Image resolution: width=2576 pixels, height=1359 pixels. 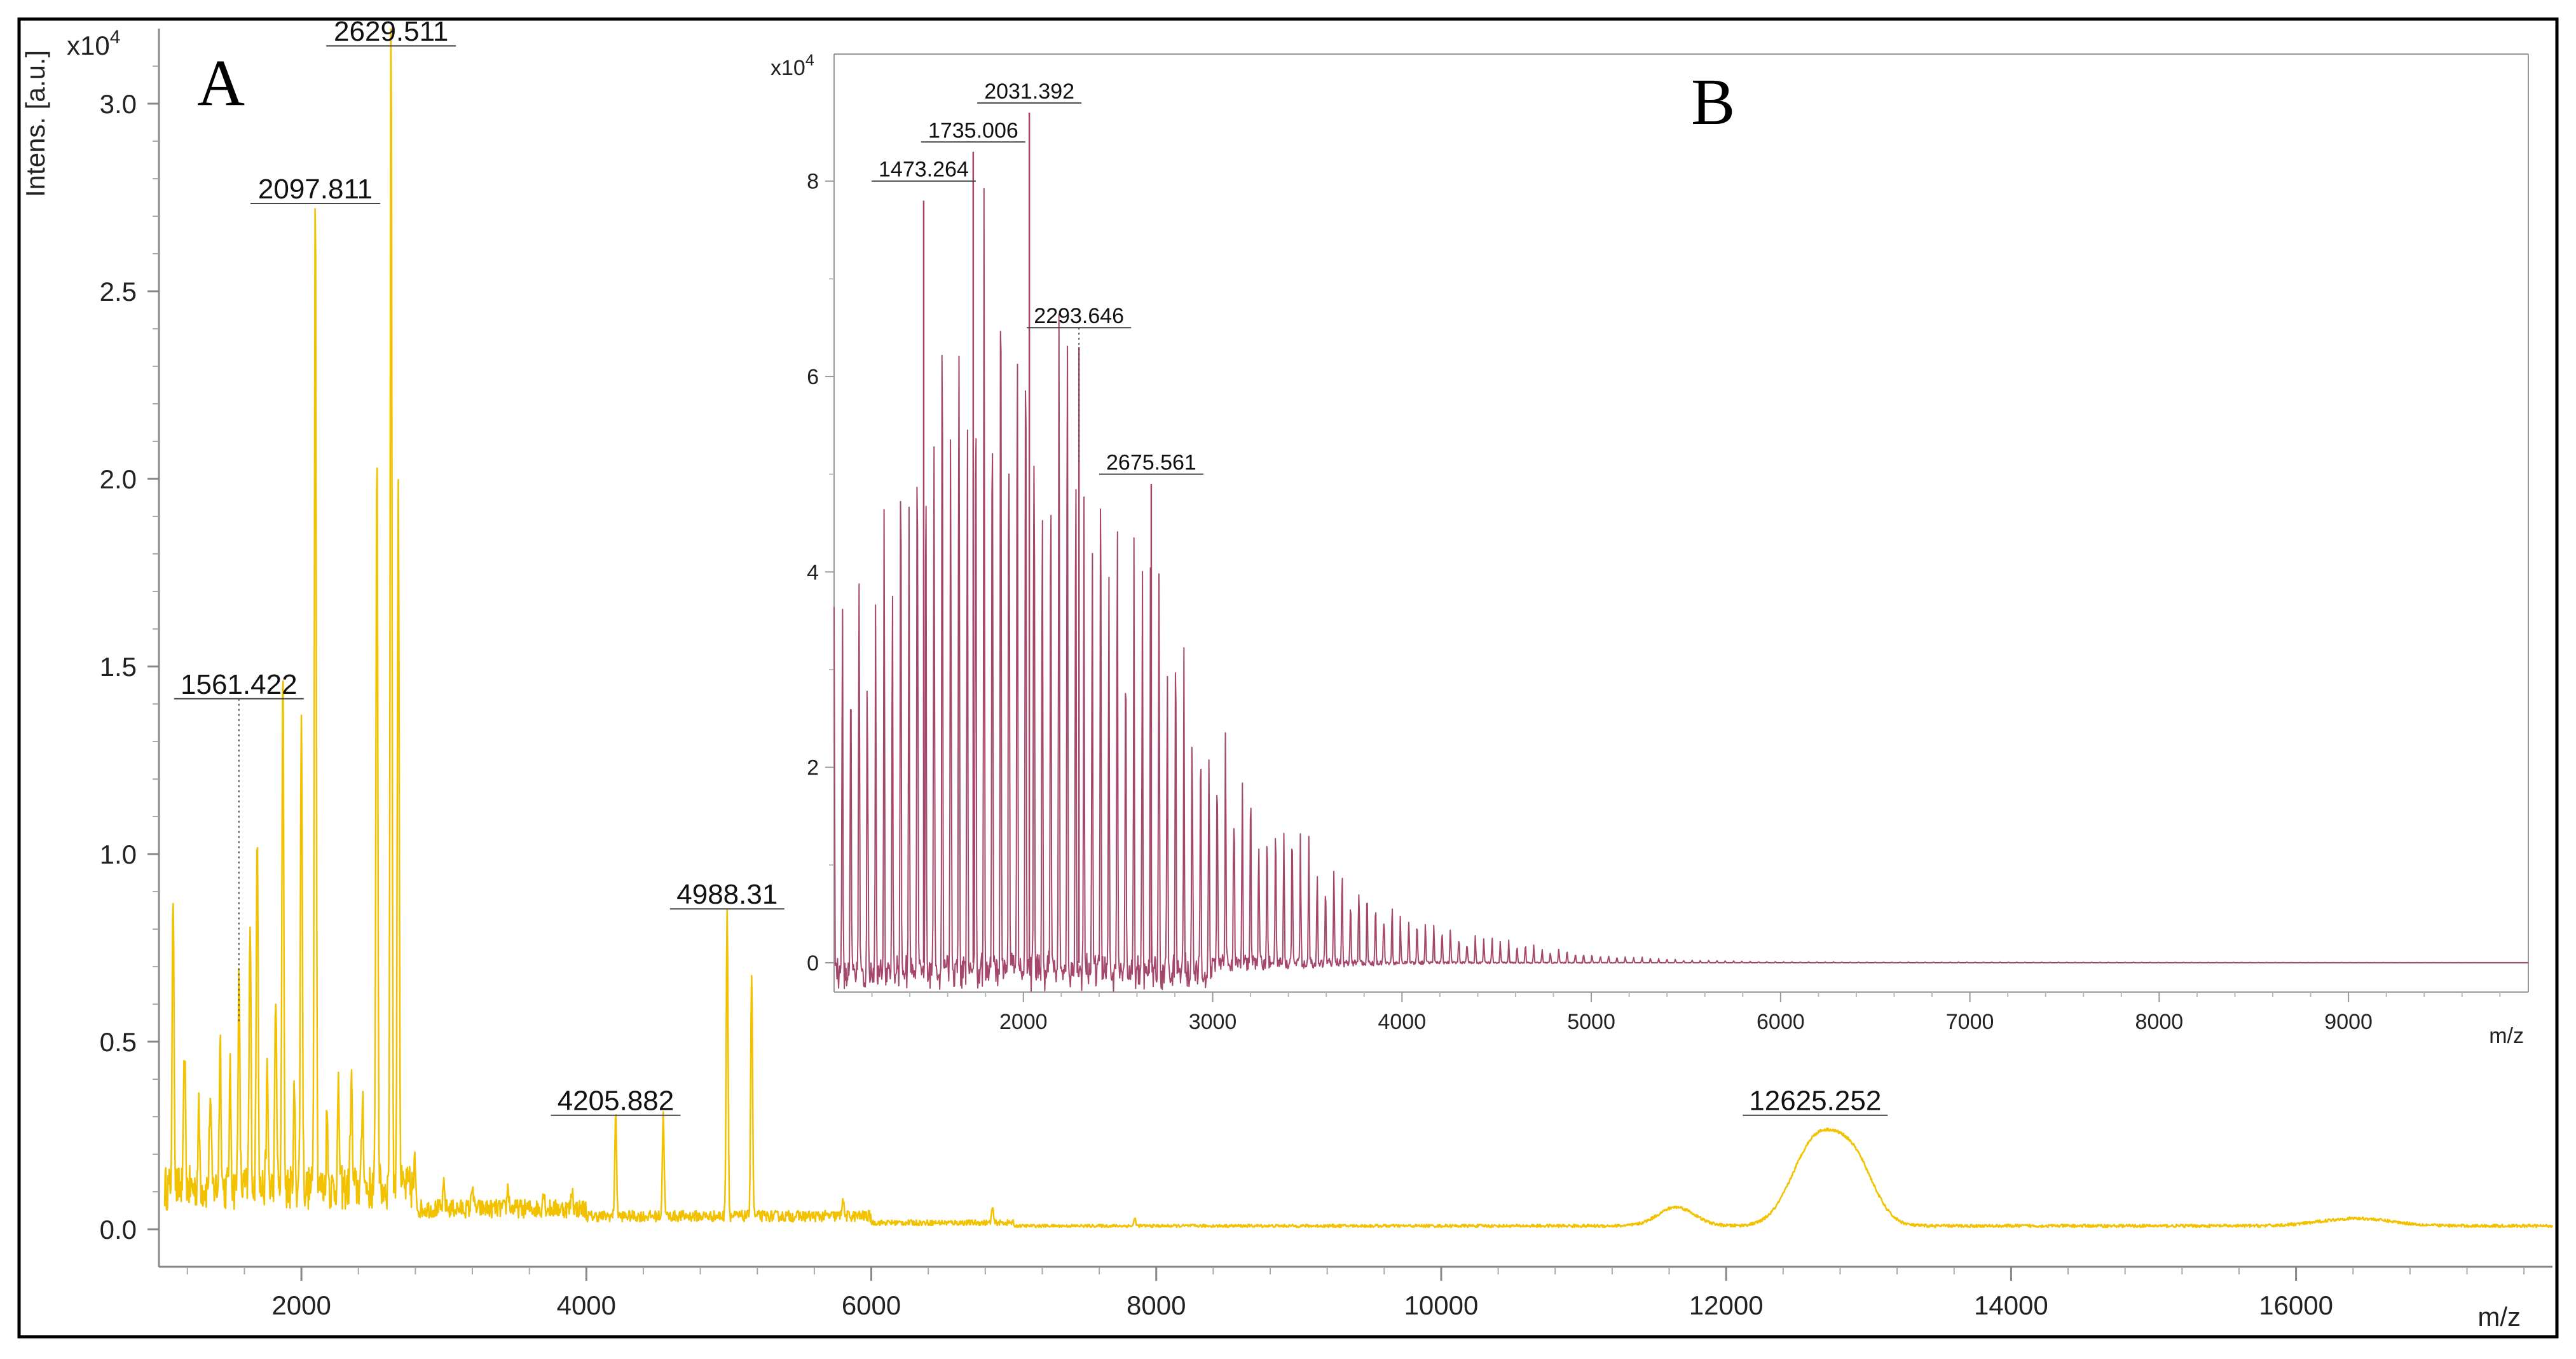 I want to click on panel-a-x-tick-label: 12000, so click(x=1726, y=1305).